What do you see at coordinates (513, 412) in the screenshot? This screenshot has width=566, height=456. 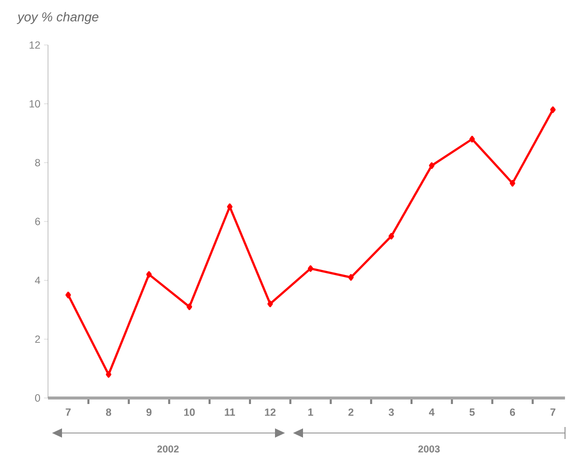 I see `x-tick-label: 6` at bounding box center [513, 412].